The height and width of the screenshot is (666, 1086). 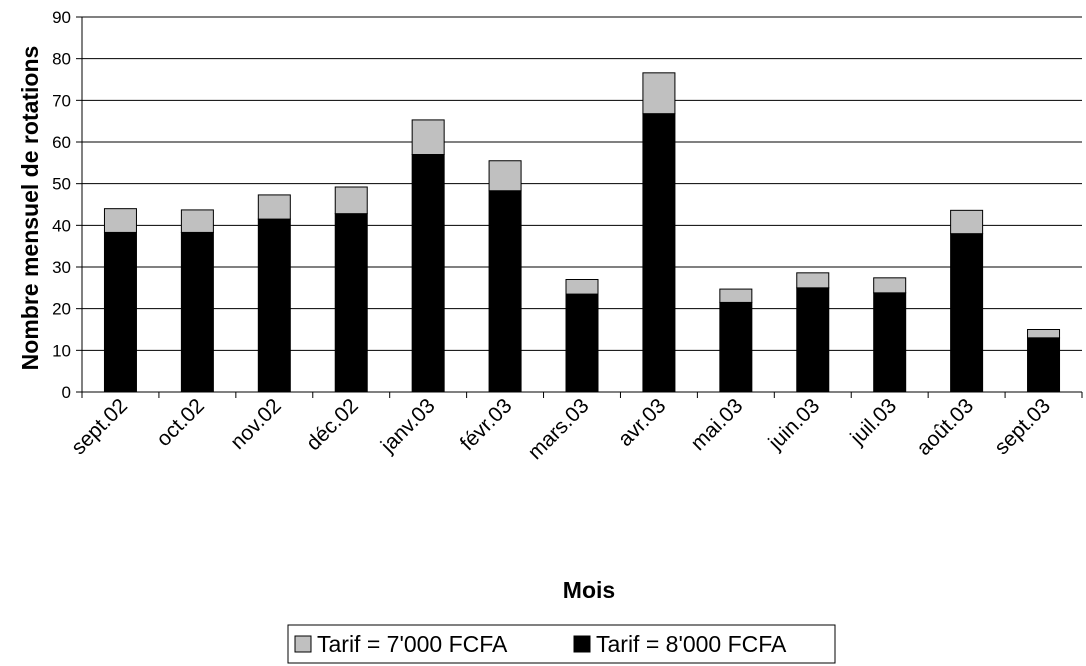 I want to click on x-tick-label: sept.02, so click(x=99, y=426).